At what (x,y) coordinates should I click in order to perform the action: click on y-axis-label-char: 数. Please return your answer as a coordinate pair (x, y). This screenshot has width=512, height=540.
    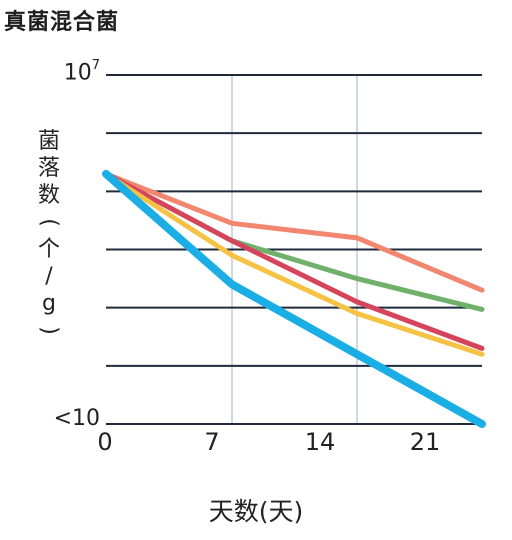
    Looking at the image, I should click on (48, 195).